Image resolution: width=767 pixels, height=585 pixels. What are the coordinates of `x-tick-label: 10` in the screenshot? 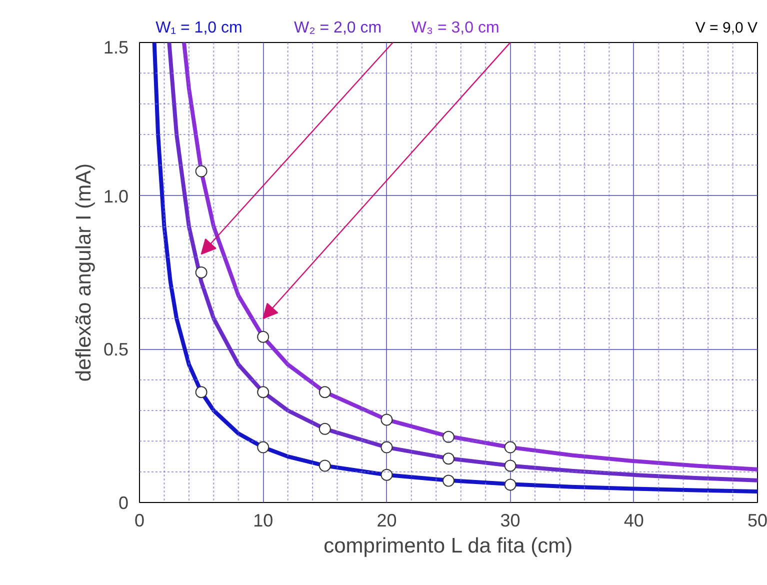 It's located at (263, 520).